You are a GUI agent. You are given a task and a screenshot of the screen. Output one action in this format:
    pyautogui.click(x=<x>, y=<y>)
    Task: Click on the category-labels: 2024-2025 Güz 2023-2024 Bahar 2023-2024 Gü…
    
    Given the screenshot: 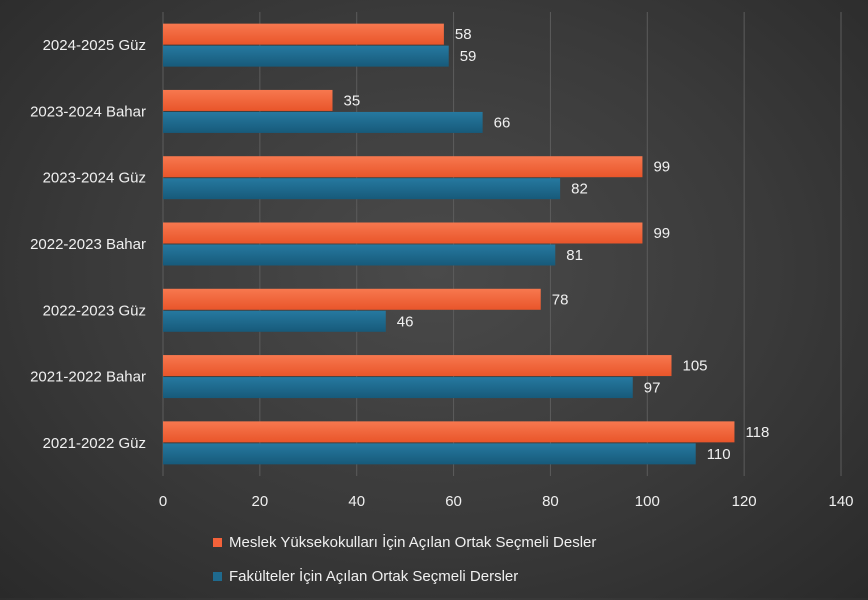 What is the action you would take?
    pyautogui.click(x=88, y=244)
    